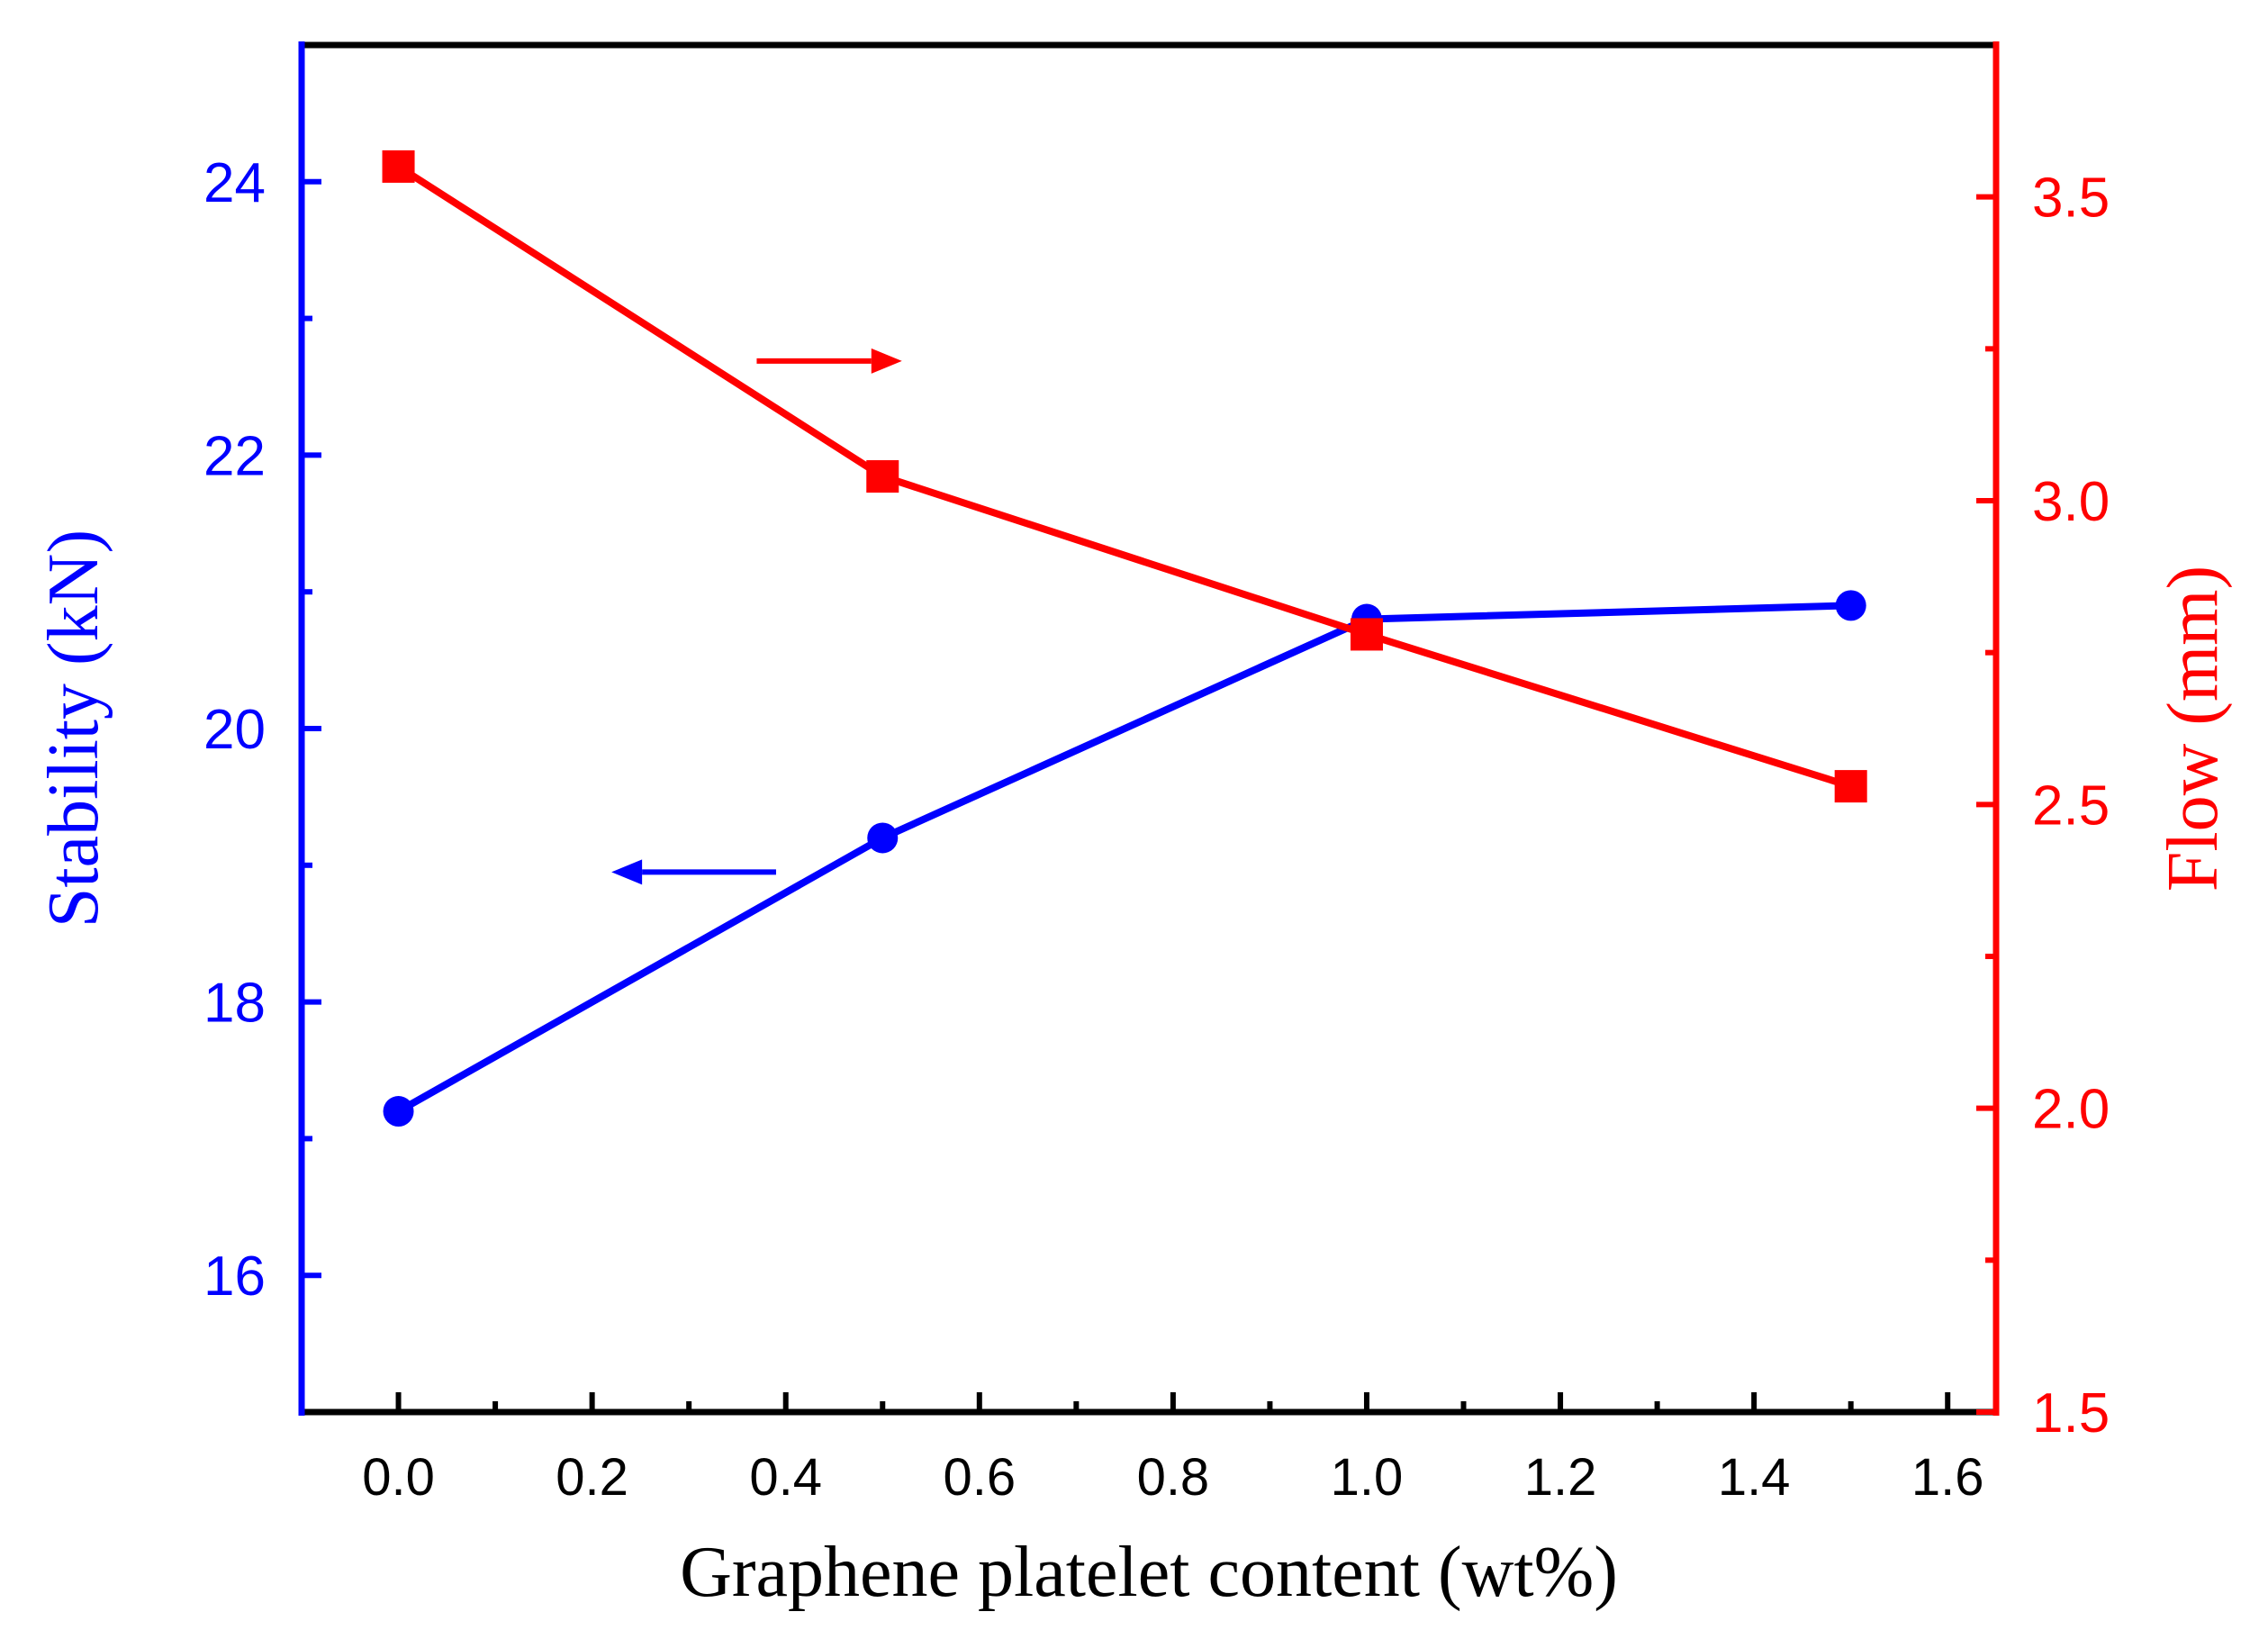  Describe the element at coordinates (1149, 1573) in the screenshot. I see `x-axis-title: Graphene platelet content (wt%)` at that location.